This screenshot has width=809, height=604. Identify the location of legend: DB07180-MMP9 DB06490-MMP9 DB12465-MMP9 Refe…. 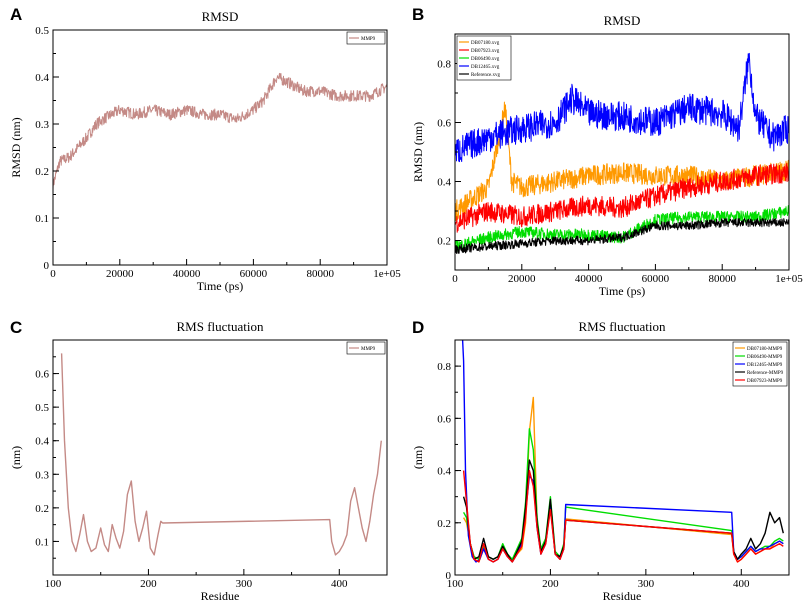
(760, 364).